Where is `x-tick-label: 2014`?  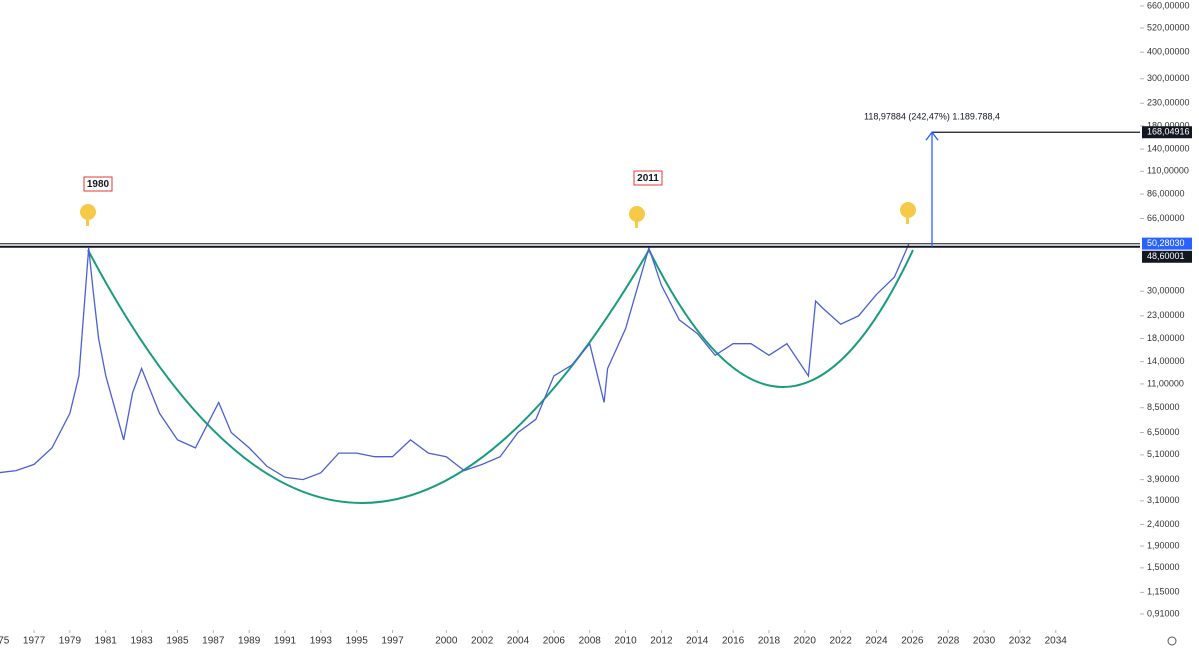 x-tick-label: 2014 is located at coordinates (697, 641).